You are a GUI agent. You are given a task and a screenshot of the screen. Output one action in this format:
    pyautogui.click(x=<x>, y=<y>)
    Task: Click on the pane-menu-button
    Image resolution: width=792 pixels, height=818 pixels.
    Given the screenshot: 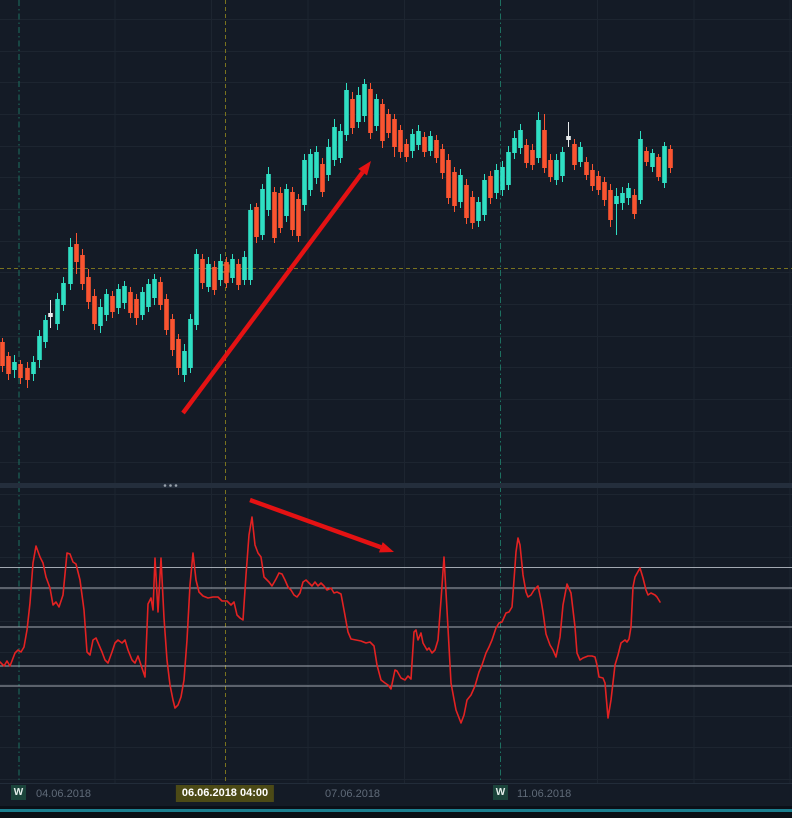 What is the action you would take?
    pyautogui.click(x=170, y=485)
    